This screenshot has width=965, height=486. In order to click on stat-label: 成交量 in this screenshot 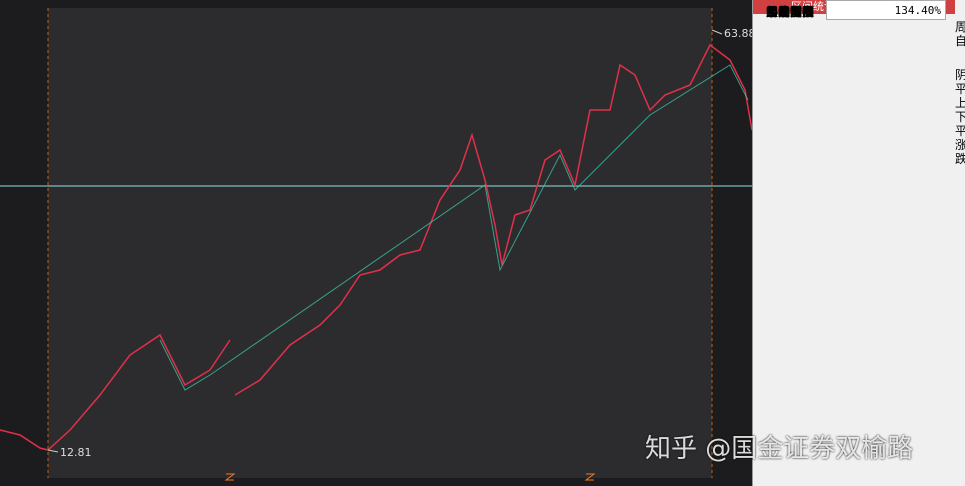, I will do `click(795, 12)`.